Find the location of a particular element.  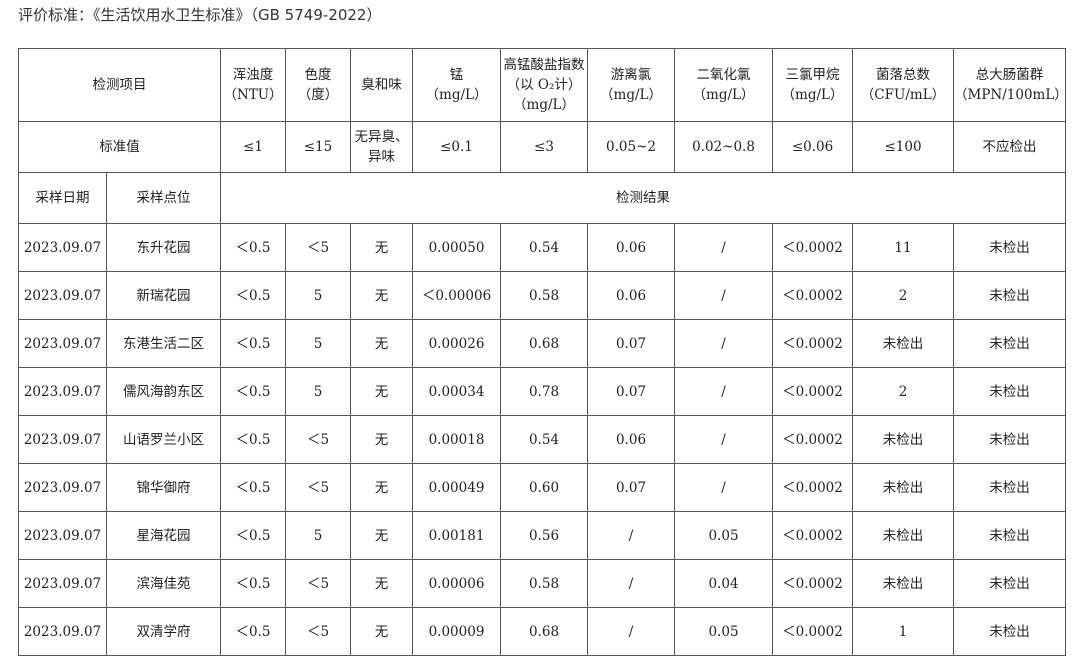

sample-site: 山语罗兰小区 is located at coordinates (163, 439).